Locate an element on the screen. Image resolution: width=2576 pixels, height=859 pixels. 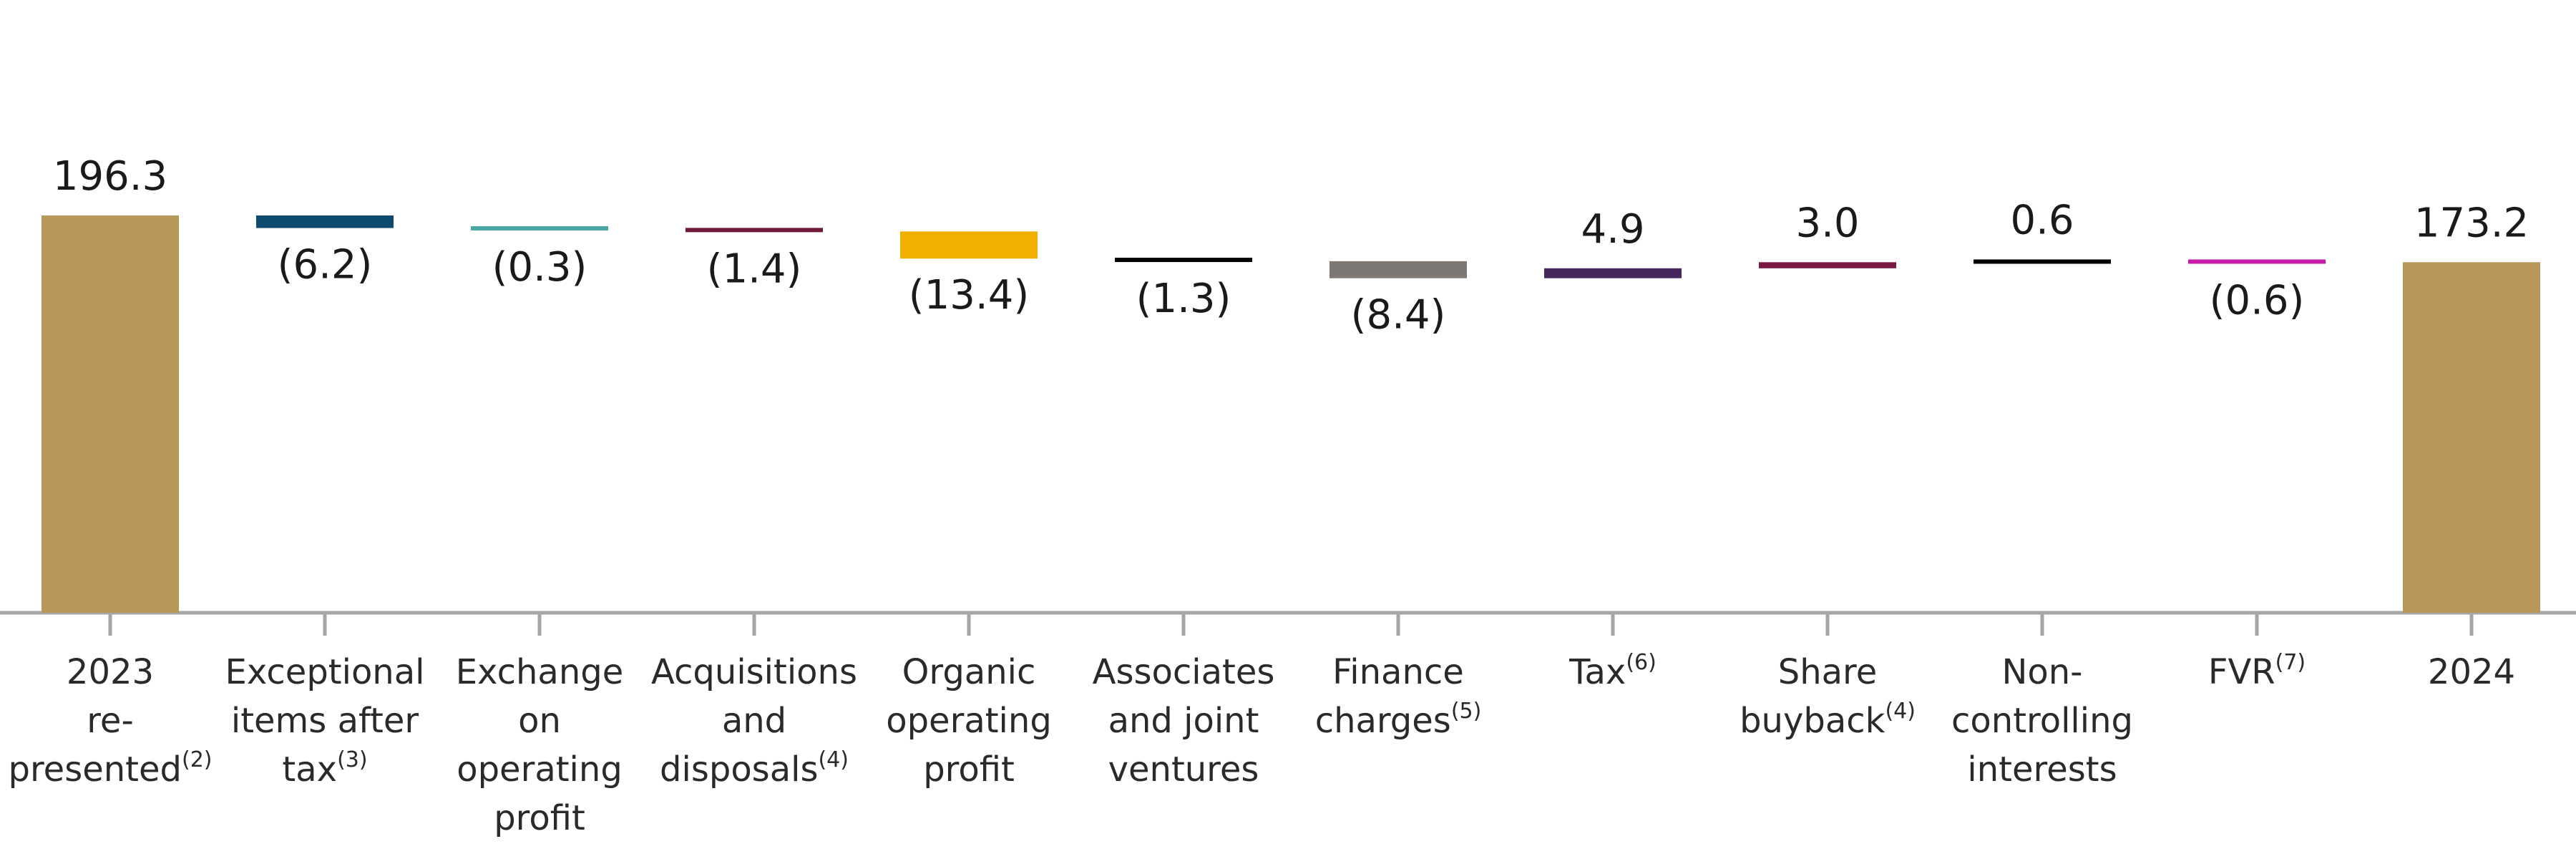
category-label-5: Associates and joint ventures is located at coordinates (1184, 721).